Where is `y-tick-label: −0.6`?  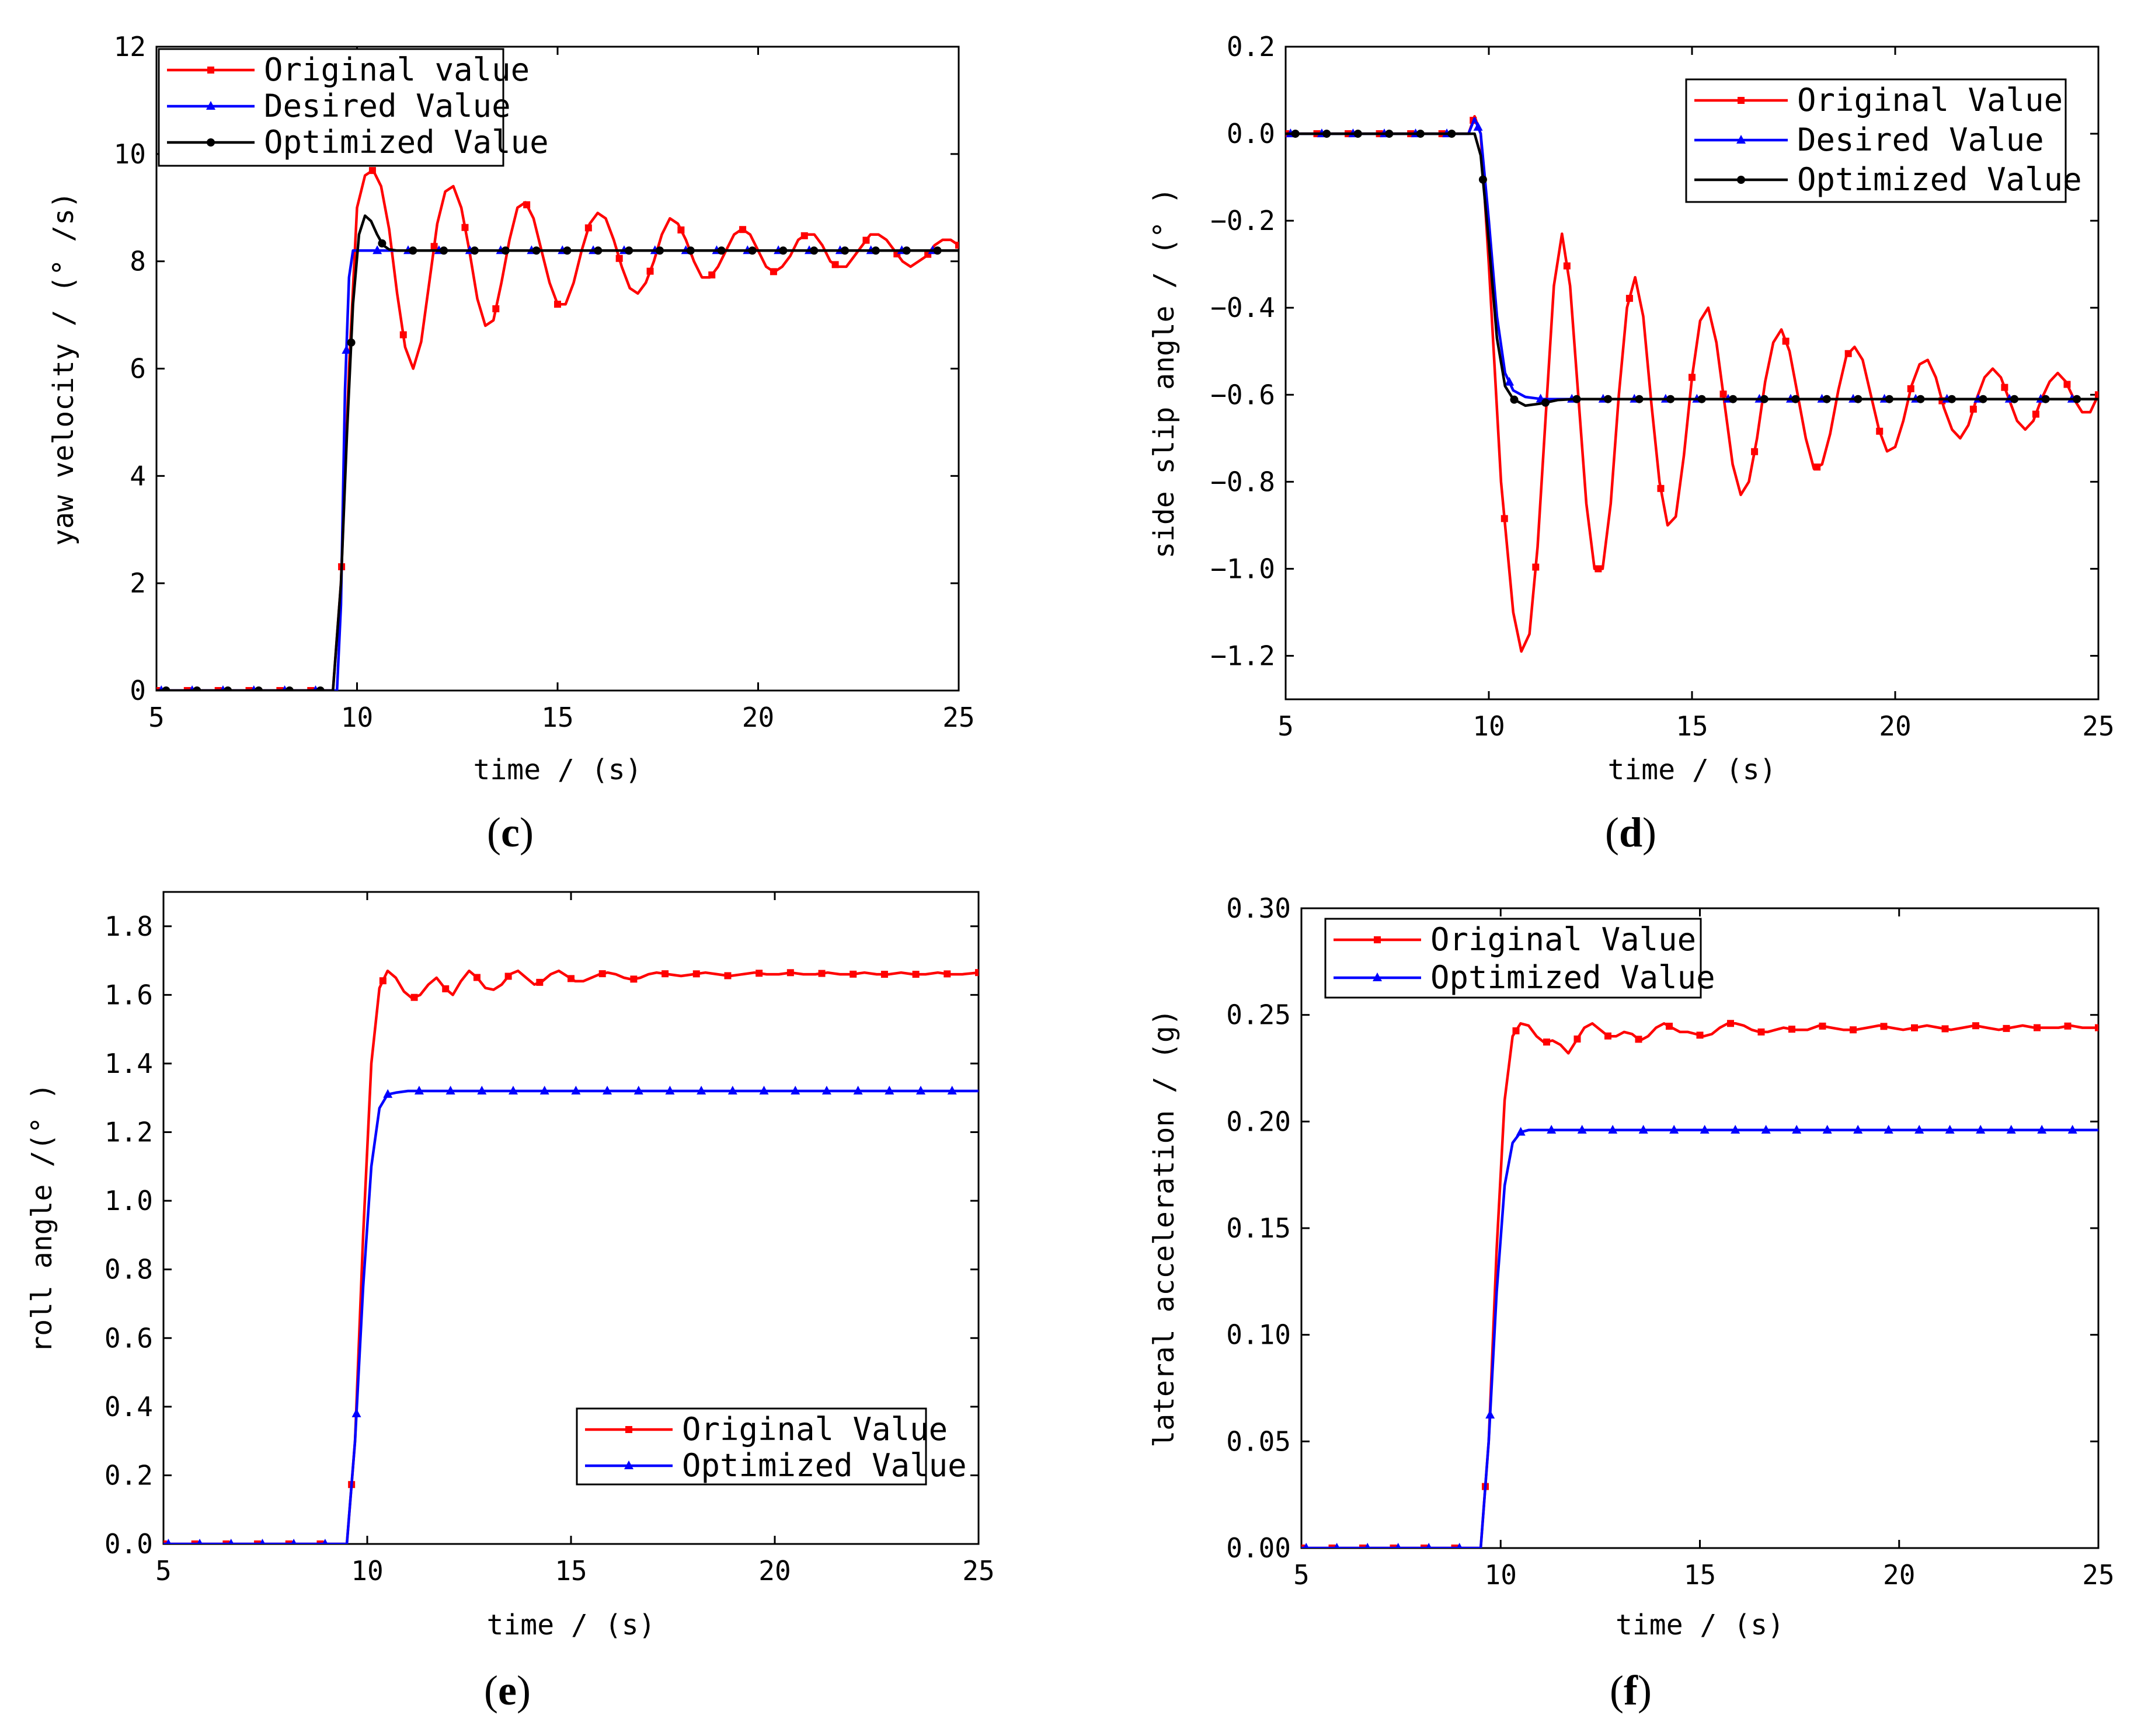 y-tick-label: −0.6 is located at coordinates (1242, 394).